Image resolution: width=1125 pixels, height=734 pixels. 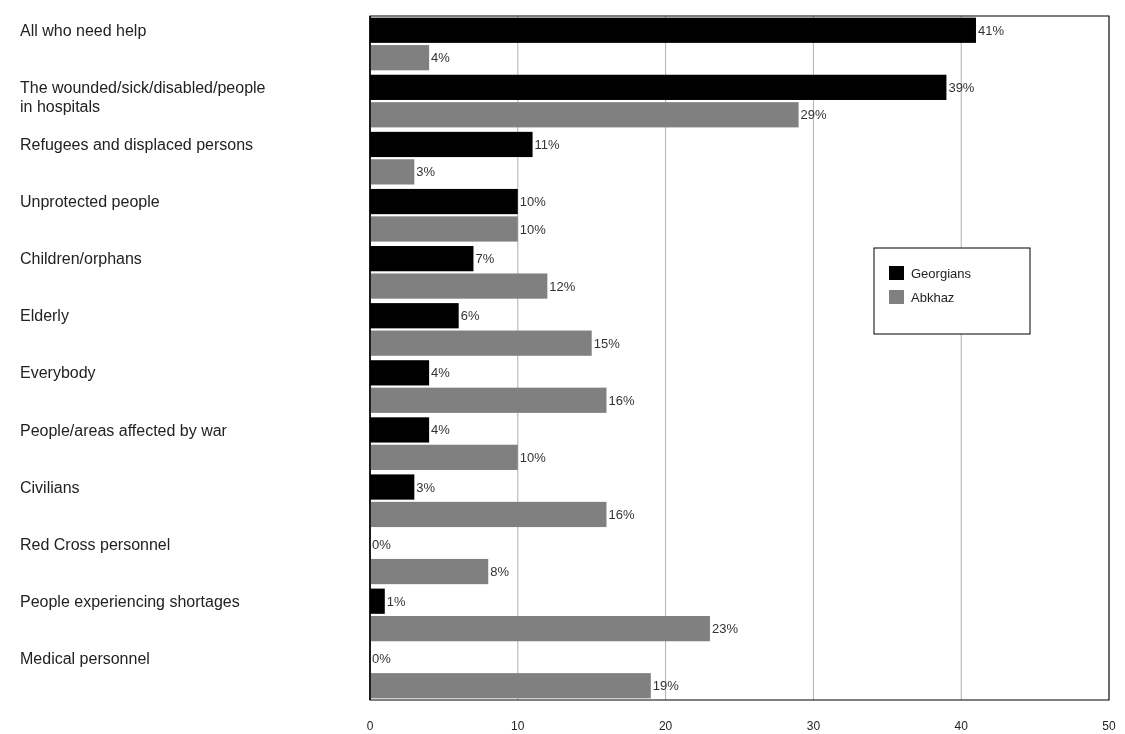 What do you see at coordinates (137, 145) in the screenshot?
I see `y-tick-label: Refugees and displaced persons` at bounding box center [137, 145].